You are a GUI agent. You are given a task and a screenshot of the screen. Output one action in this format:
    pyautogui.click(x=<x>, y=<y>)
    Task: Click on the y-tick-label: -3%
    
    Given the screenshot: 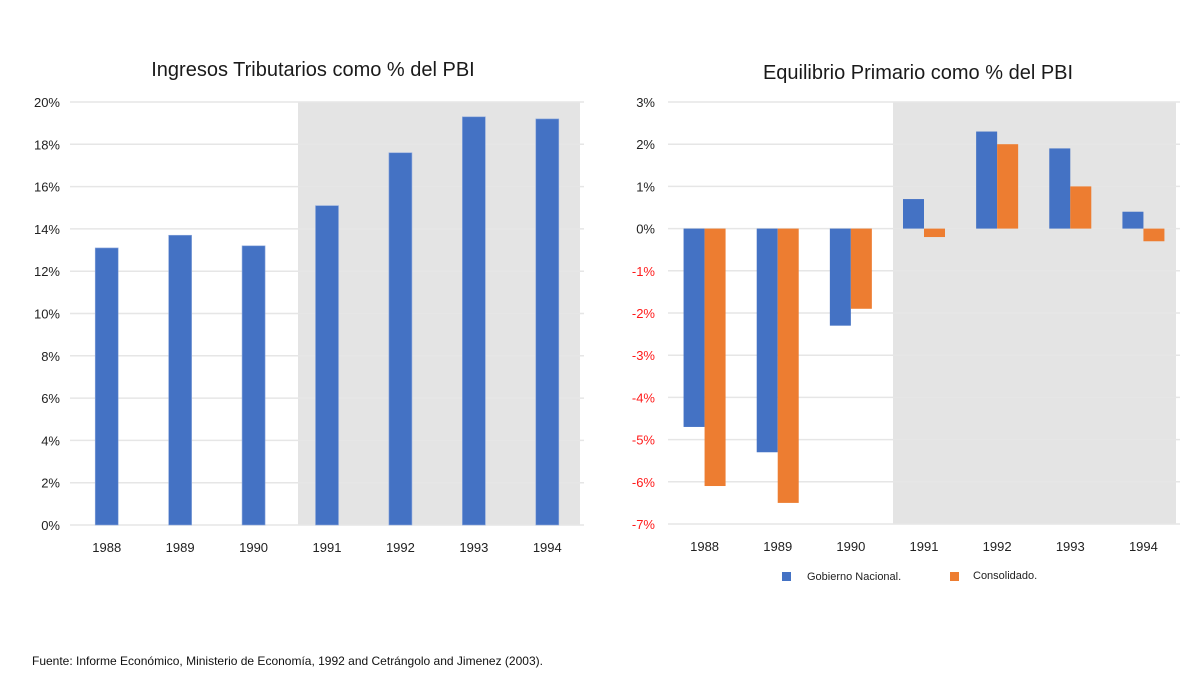 What is the action you would take?
    pyautogui.click(x=644, y=355)
    